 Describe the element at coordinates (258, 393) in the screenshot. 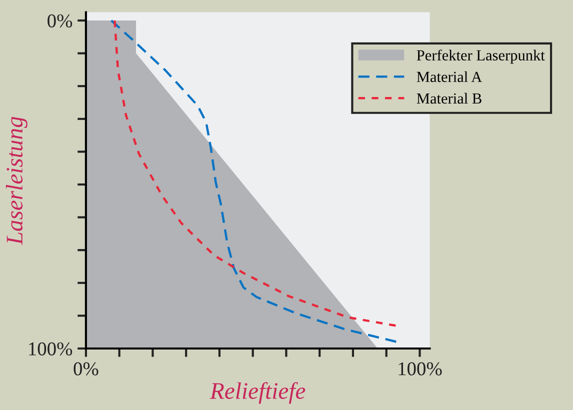

I see `x-axis-title: Relieftiefe` at that location.